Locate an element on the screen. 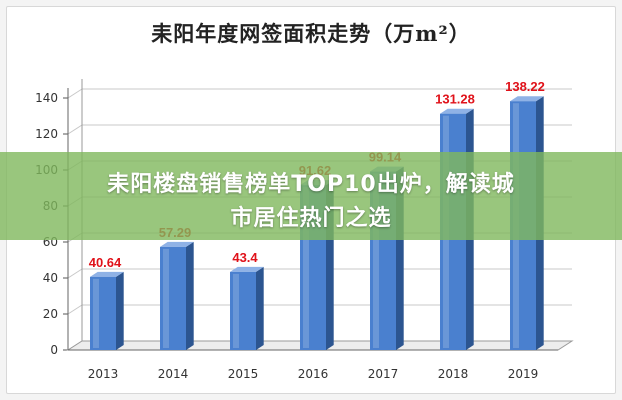  x-tick-label: 2015 is located at coordinates (243, 374).